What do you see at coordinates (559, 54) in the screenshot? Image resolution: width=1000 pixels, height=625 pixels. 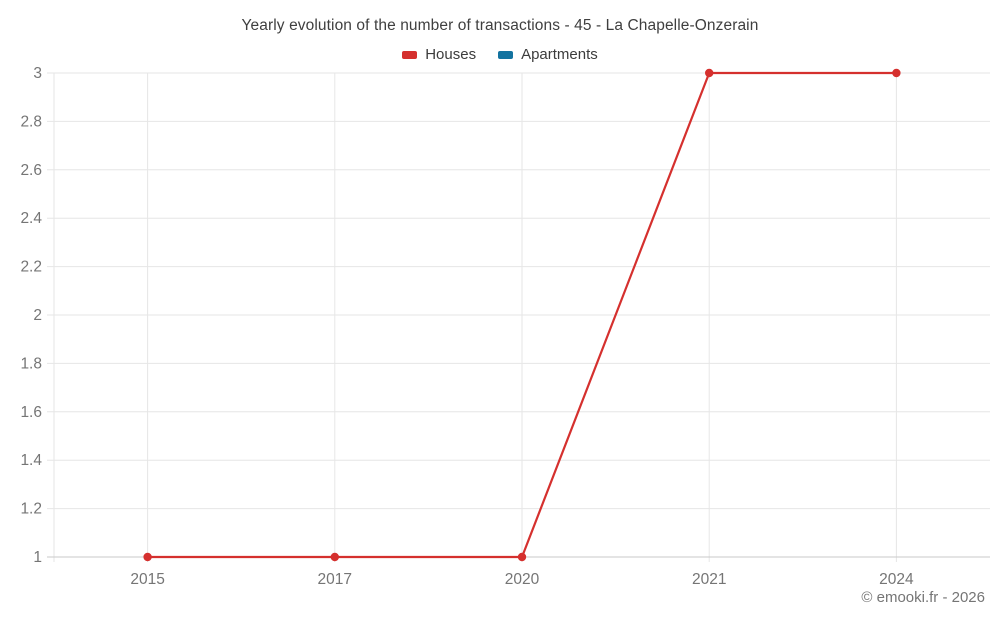 I see `legend-label: Apartments` at bounding box center [559, 54].